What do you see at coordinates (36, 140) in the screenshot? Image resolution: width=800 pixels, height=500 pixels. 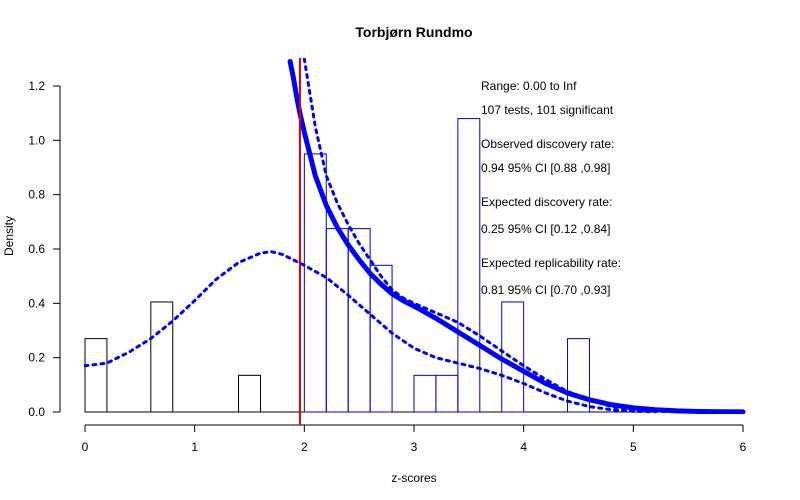 I see `y-tick-label: 1.0` at bounding box center [36, 140].